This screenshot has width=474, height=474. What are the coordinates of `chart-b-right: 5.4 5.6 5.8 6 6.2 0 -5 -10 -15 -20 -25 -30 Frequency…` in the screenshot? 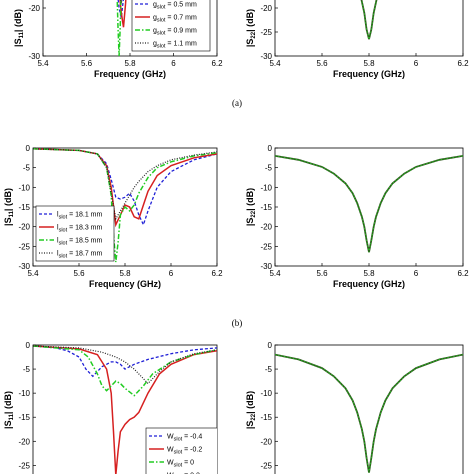 It's located at (357, 216).